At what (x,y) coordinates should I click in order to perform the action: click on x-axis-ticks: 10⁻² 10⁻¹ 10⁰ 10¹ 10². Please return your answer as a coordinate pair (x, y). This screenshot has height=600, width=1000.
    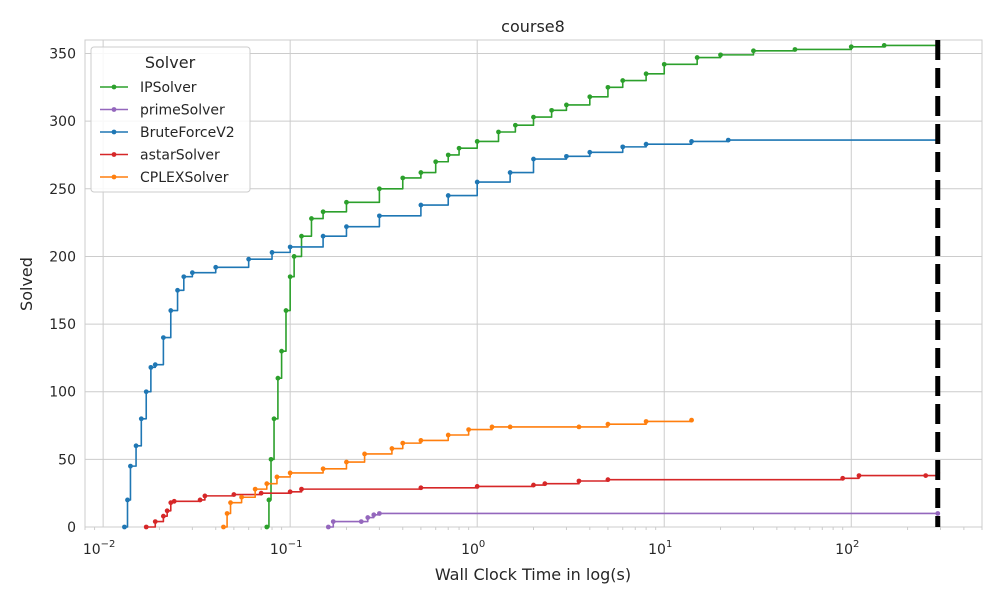
    Looking at the image, I should click on (533, 542).